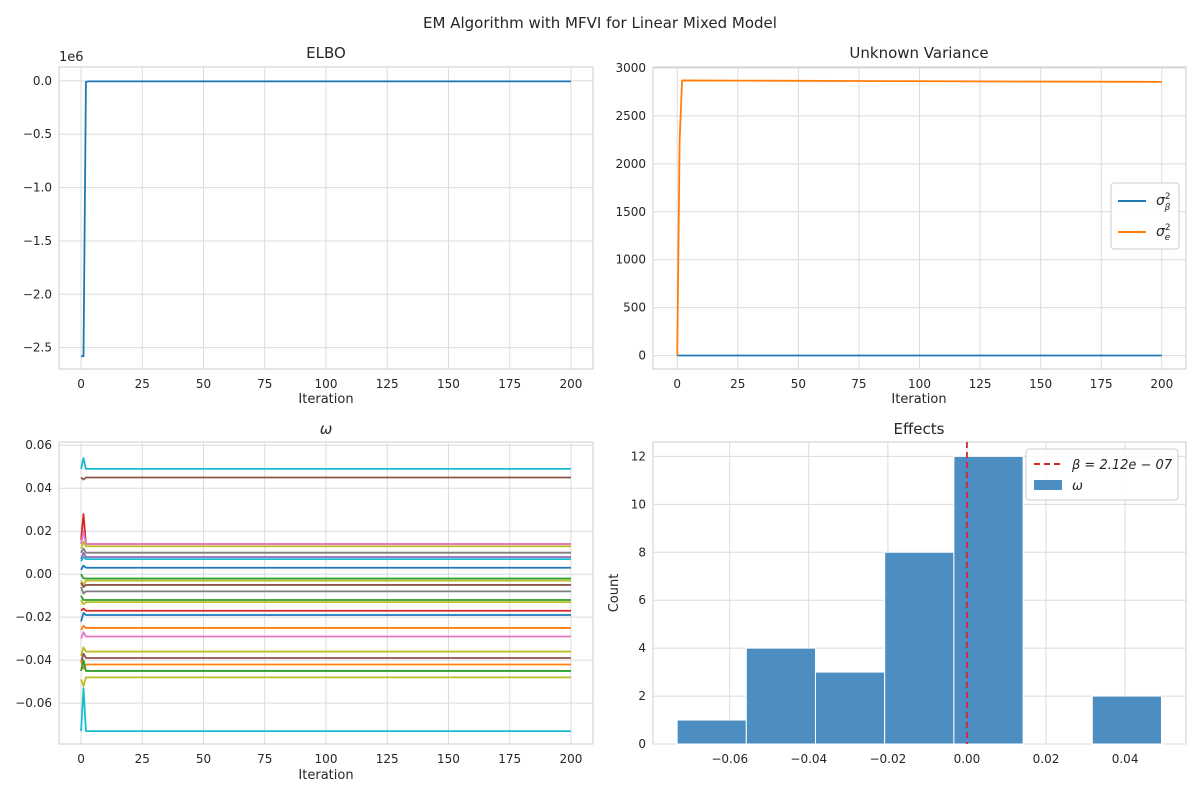  Describe the element at coordinates (509, 759) in the screenshot. I see `omega-xtick-label-7: 175` at that location.